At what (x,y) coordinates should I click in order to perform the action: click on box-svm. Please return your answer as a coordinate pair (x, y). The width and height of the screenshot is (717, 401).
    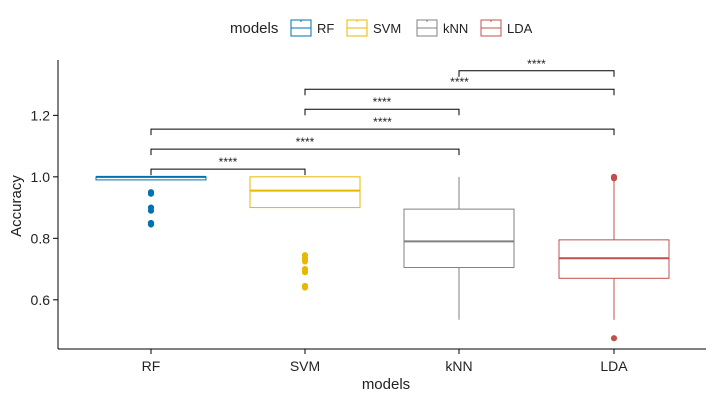
    Looking at the image, I should click on (305, 233).